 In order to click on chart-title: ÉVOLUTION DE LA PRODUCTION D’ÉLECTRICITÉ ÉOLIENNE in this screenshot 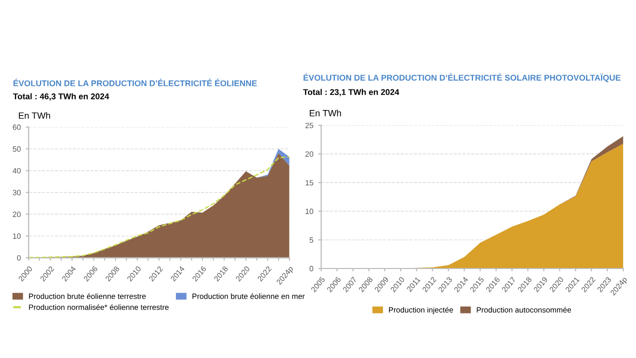, I will do `click(135, 82)`.